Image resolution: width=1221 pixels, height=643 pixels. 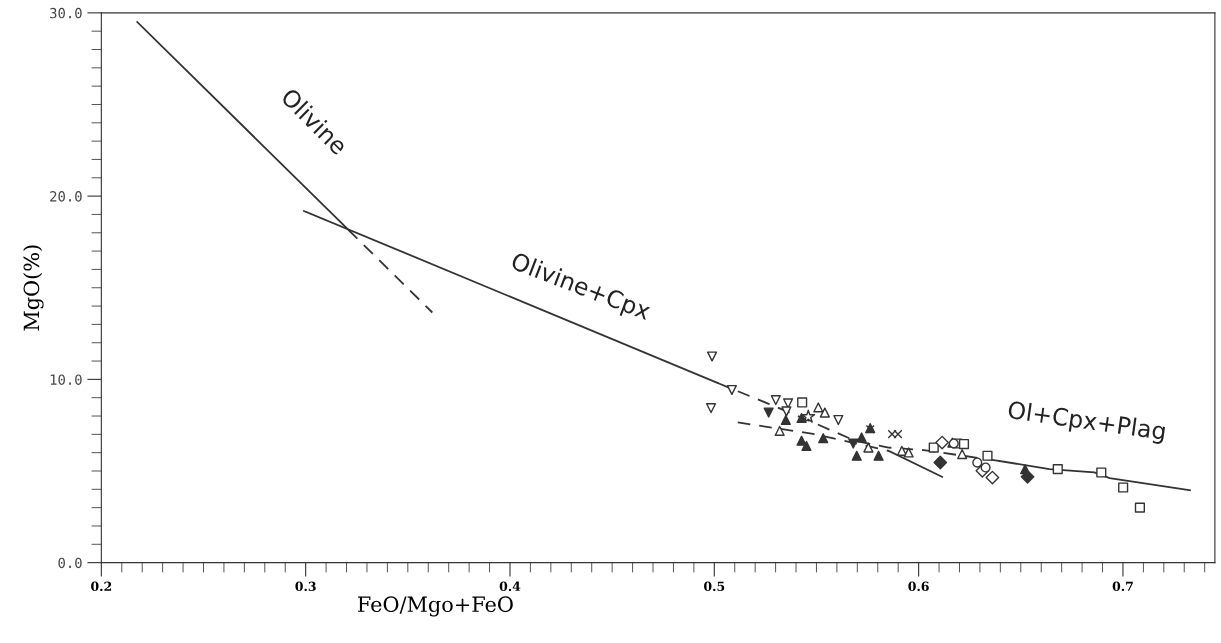 I want to click on y-tick-label: 30.0, so click(x=66, y=13).